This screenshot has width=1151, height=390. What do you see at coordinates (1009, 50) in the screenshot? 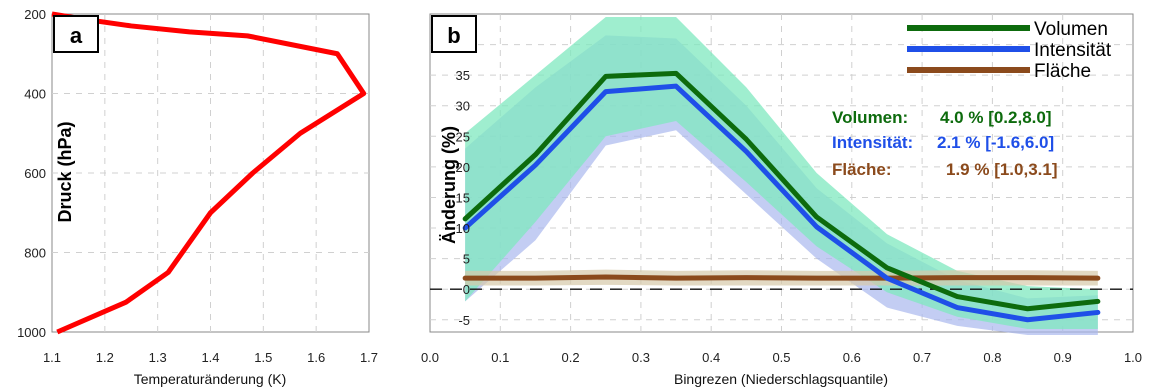
I see `legend: Volumen Intensität Fläche` at bounding box center [1009, 50].